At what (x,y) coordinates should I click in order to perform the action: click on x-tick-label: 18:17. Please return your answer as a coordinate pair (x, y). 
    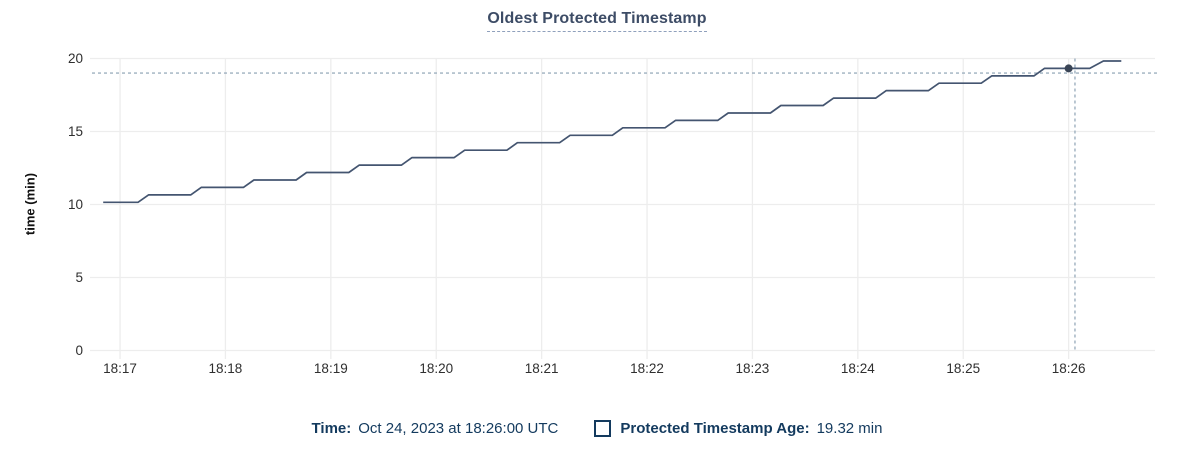
    Looking at the image, I should click on (120, 368).